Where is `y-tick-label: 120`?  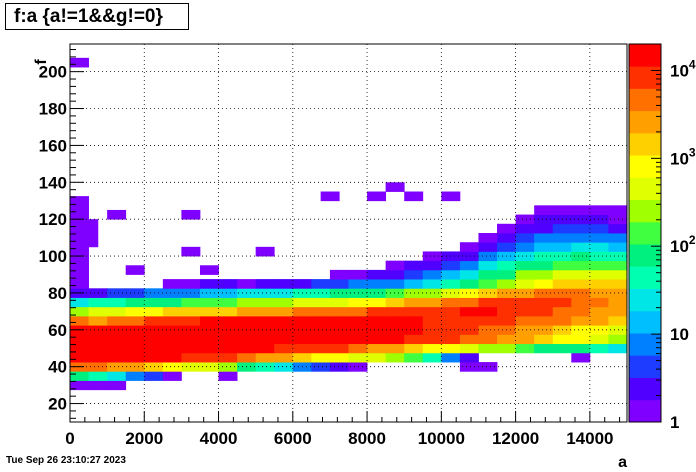
y-tick-label: 120 is located at coordinates (53, 219).